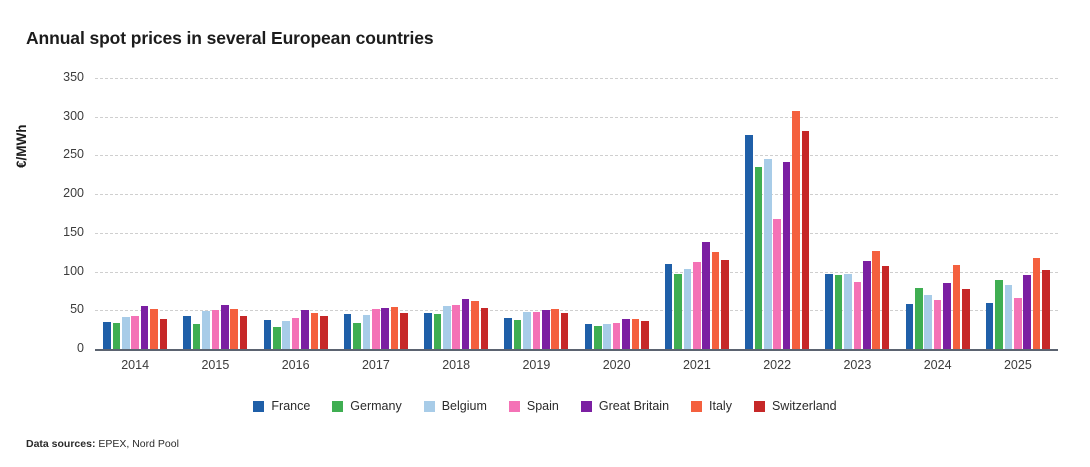  I want to click on legend-swatch-icon, so click(514, 406).